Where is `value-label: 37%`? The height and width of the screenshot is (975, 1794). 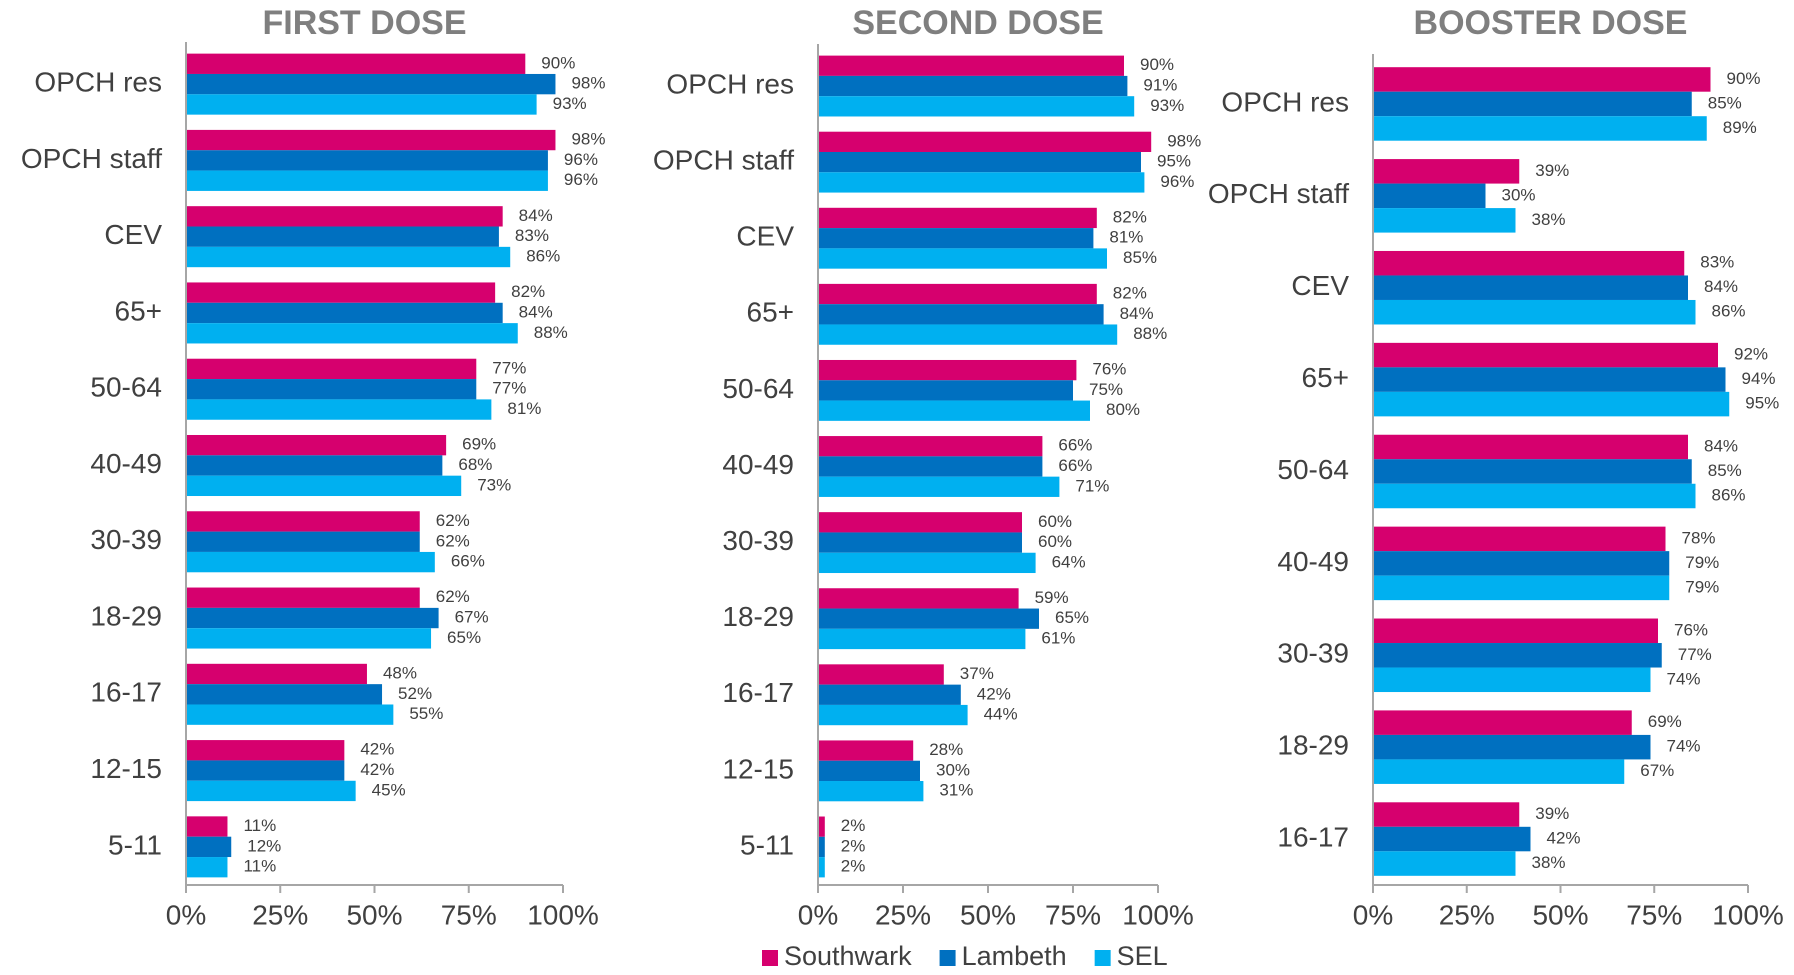 value-label: 37% is located at coordinates (977, 673).